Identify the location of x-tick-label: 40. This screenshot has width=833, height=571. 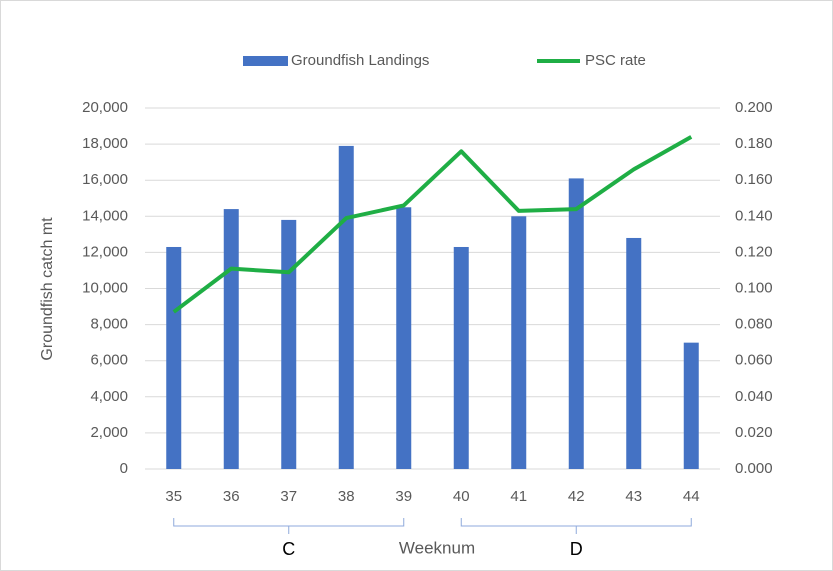
(461, 496).